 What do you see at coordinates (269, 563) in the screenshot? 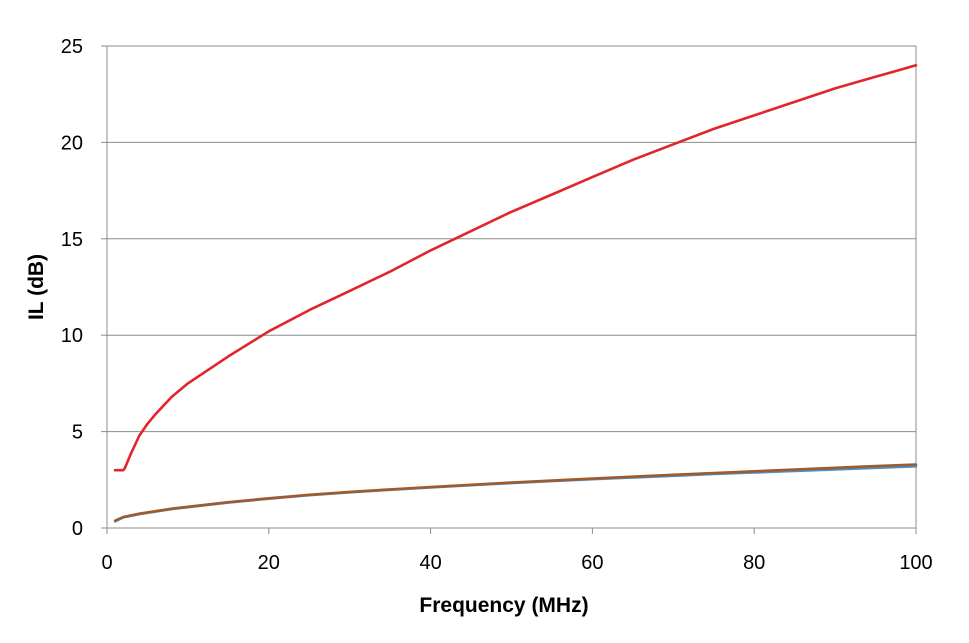
I see `x-tick-label: 20` at bounding box center [269, 563].